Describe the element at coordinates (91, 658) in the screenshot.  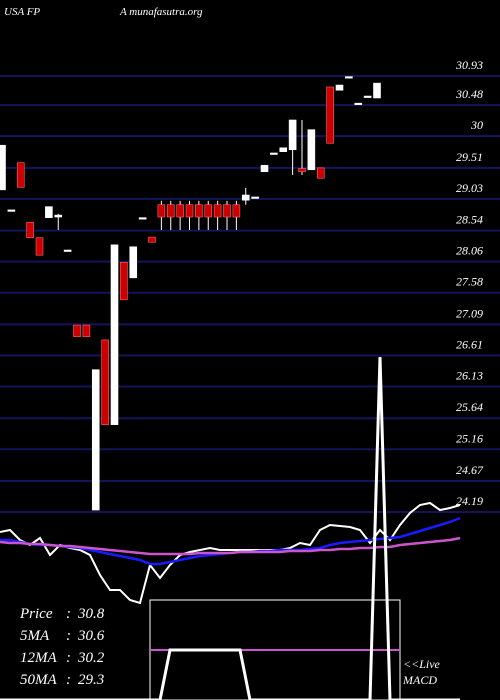
I see `stat-value: 30.2` at that location.